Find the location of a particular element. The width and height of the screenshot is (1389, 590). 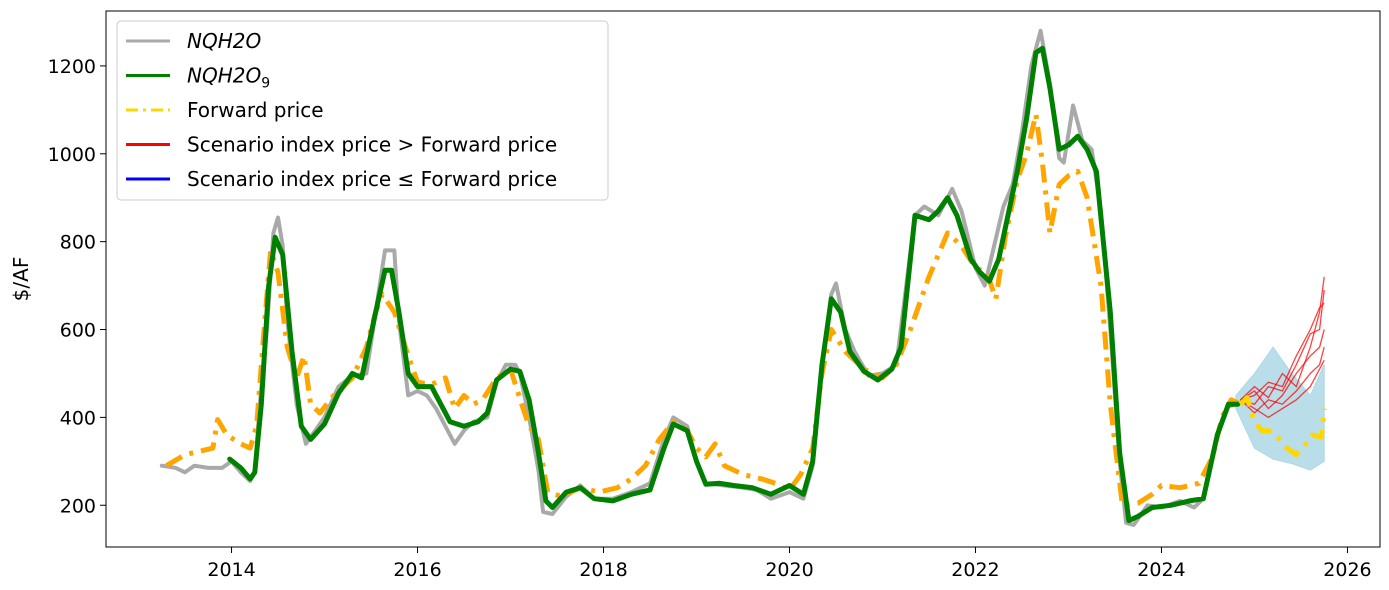

legend-entry: Scenario index price > Forward price is located at coordinates (341, 145).